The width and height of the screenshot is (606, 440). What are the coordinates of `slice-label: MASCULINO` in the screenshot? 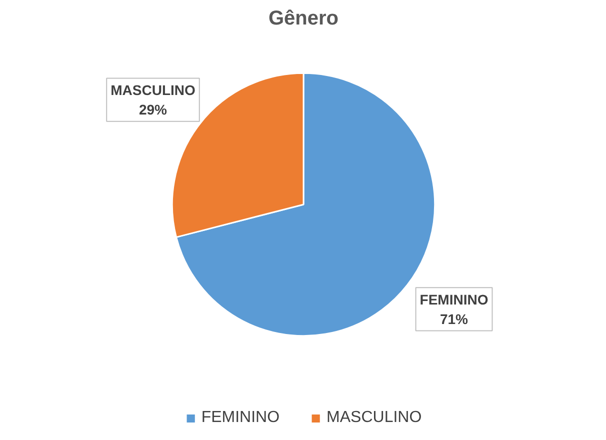 It's located at (153, 90).